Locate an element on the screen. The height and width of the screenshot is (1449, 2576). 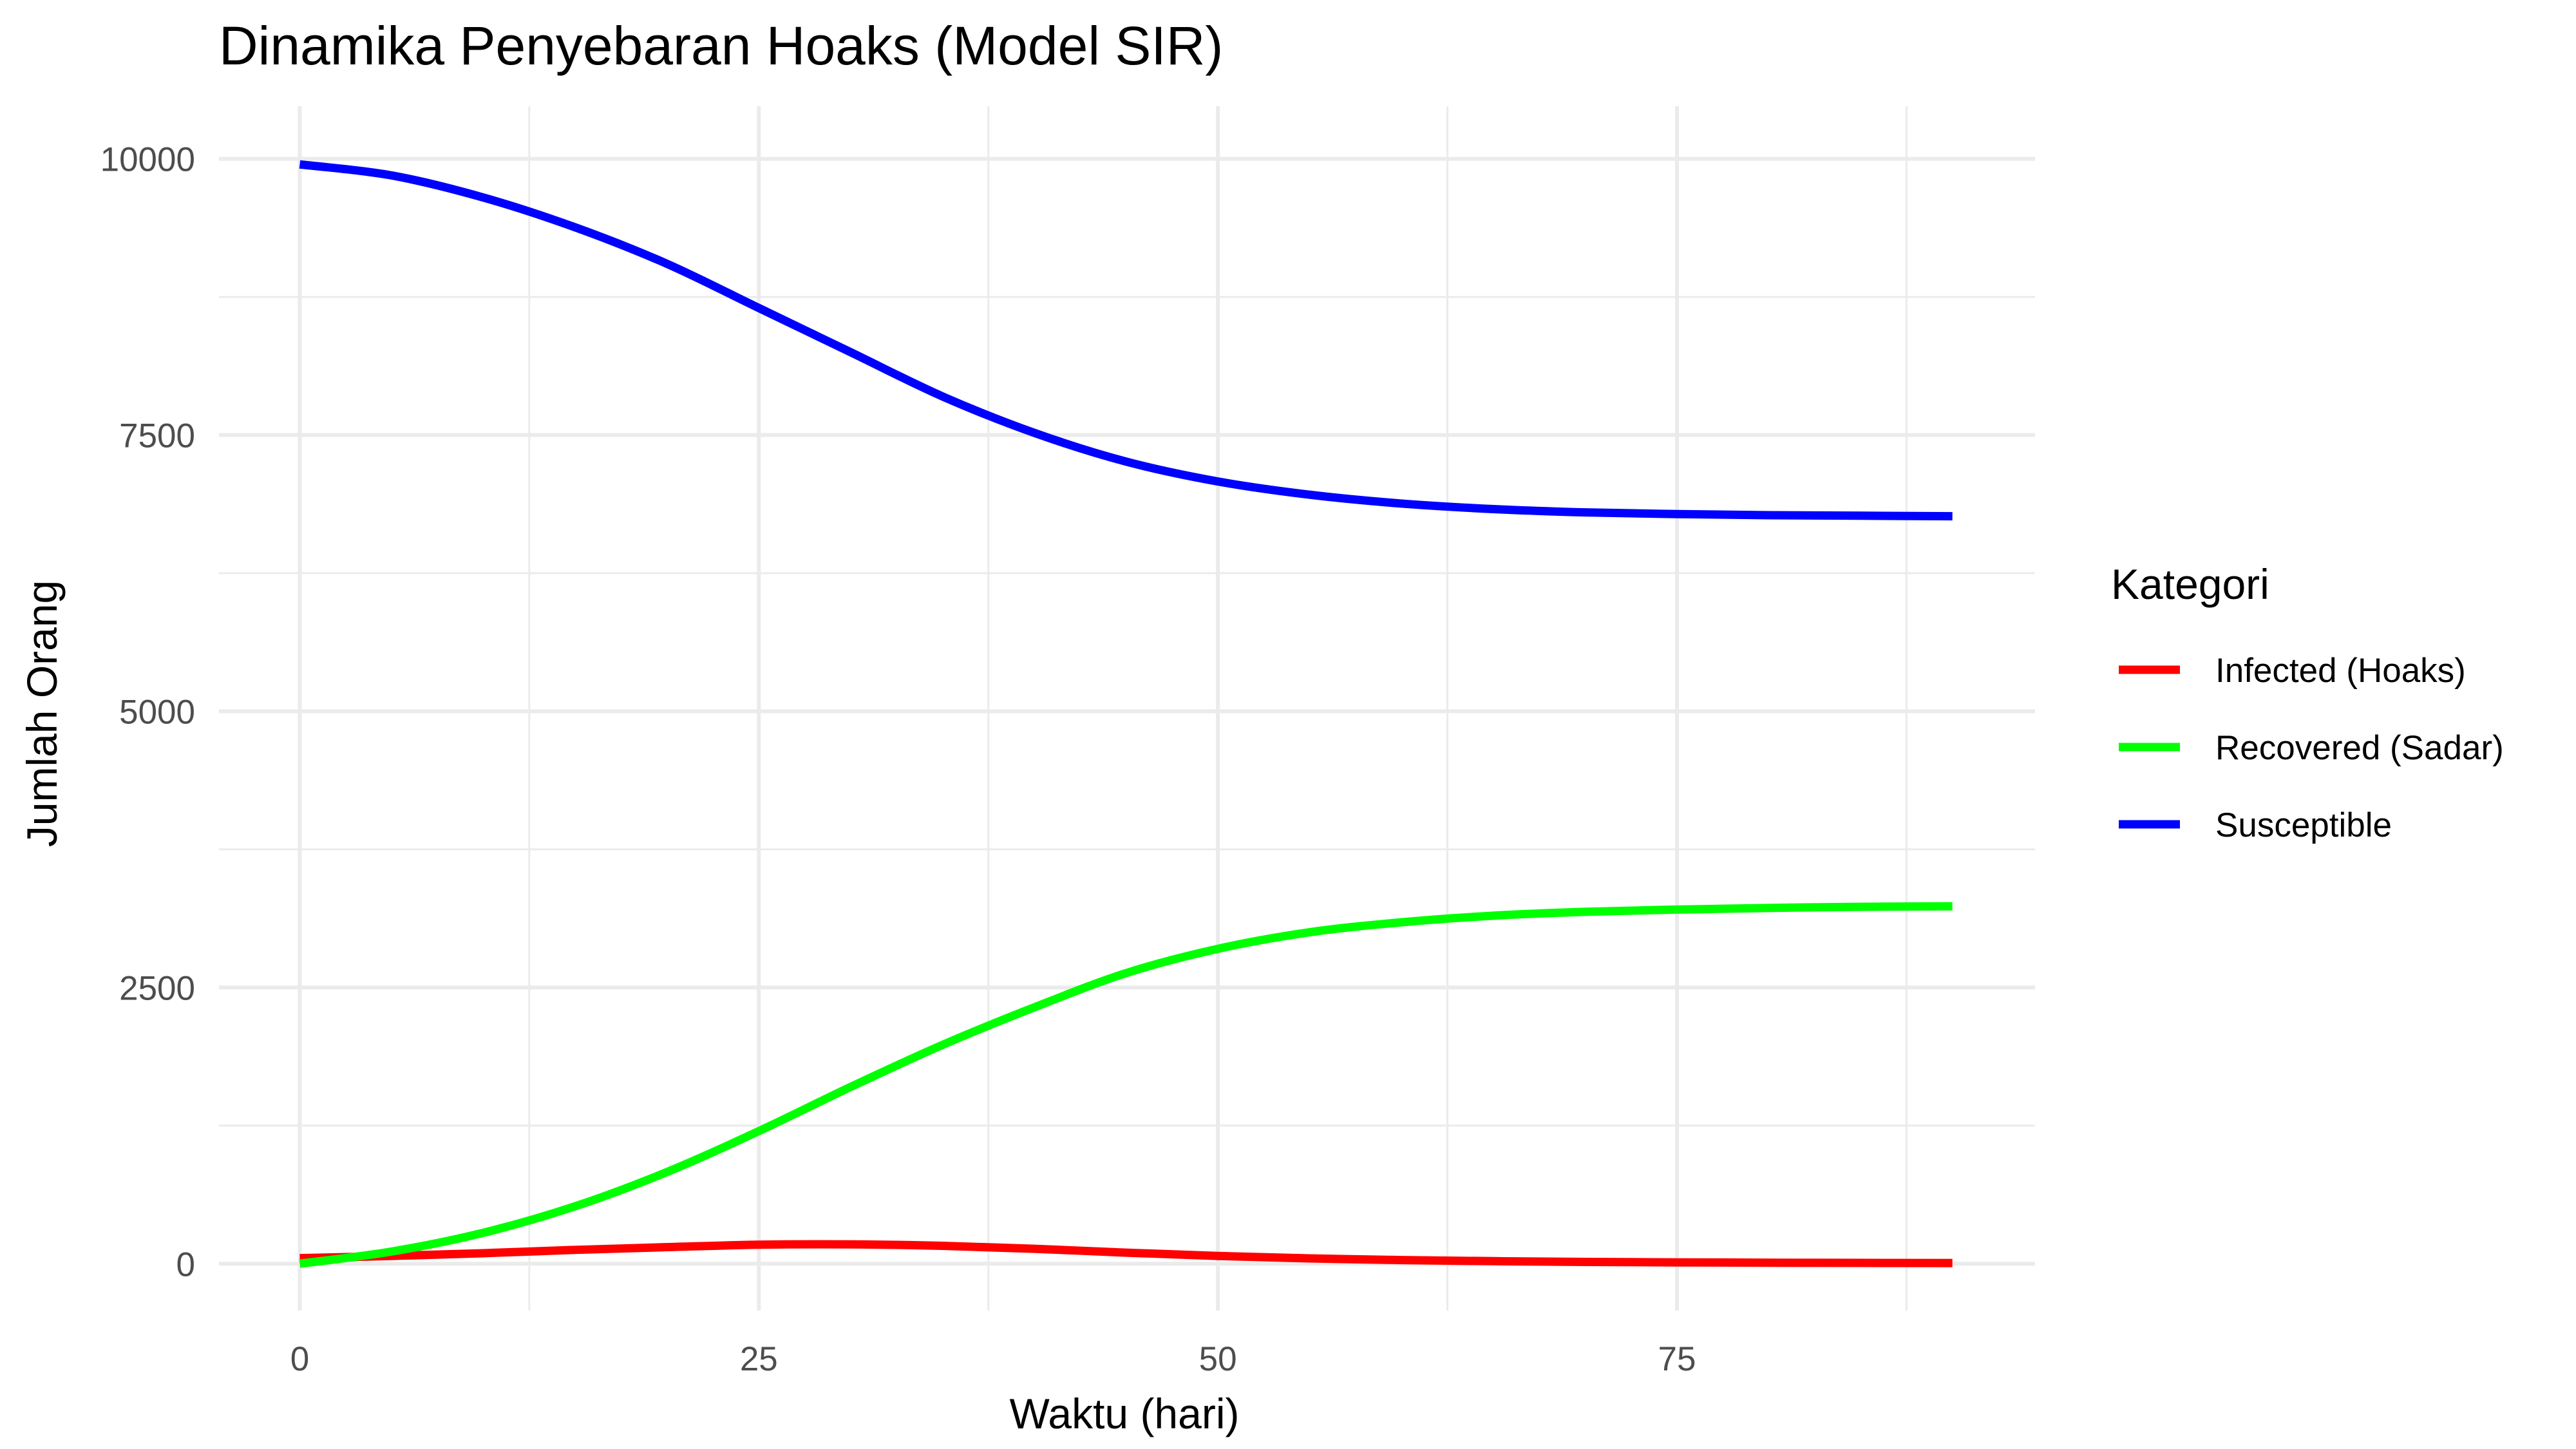
legend-label-recovered-sadar: Recovered (Sadar) is located at coordinates (2359, 748).